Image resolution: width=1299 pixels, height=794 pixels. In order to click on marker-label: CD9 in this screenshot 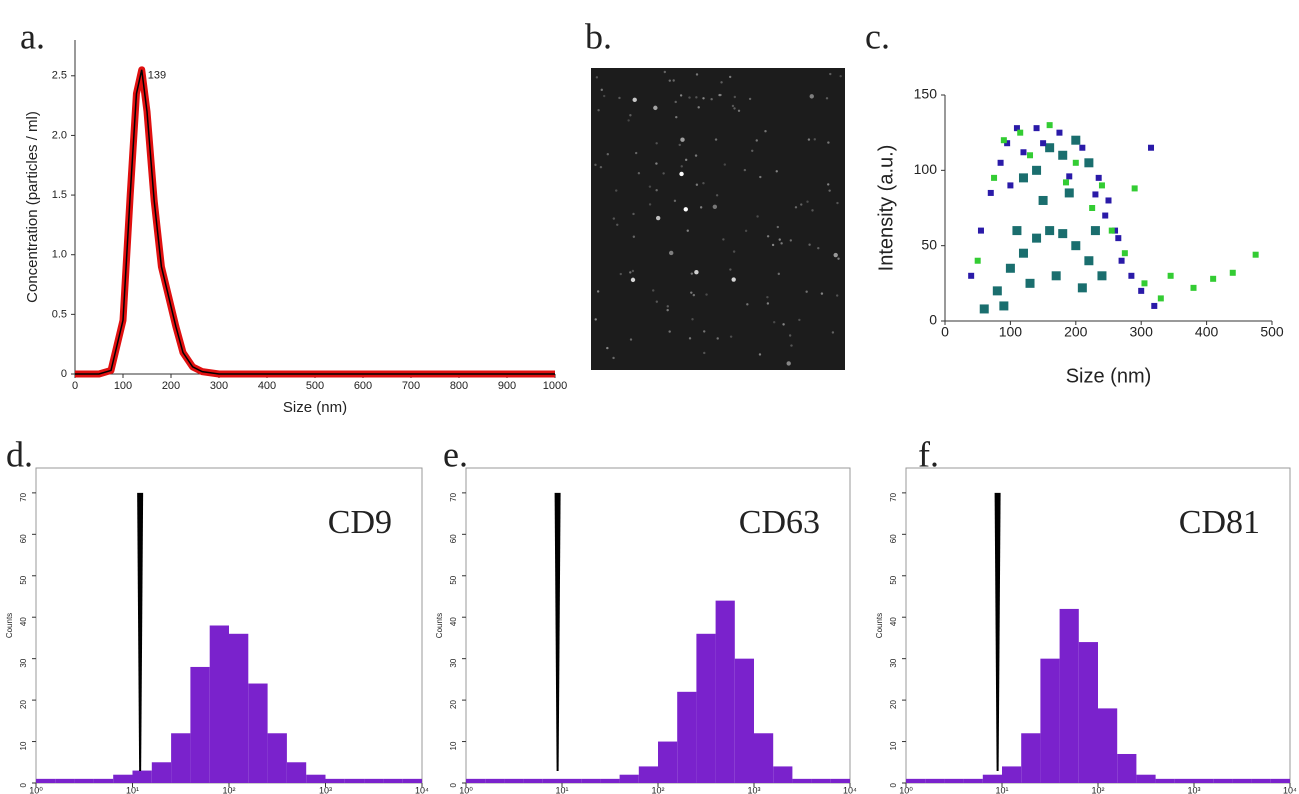, I will do `click(360, 522)`.